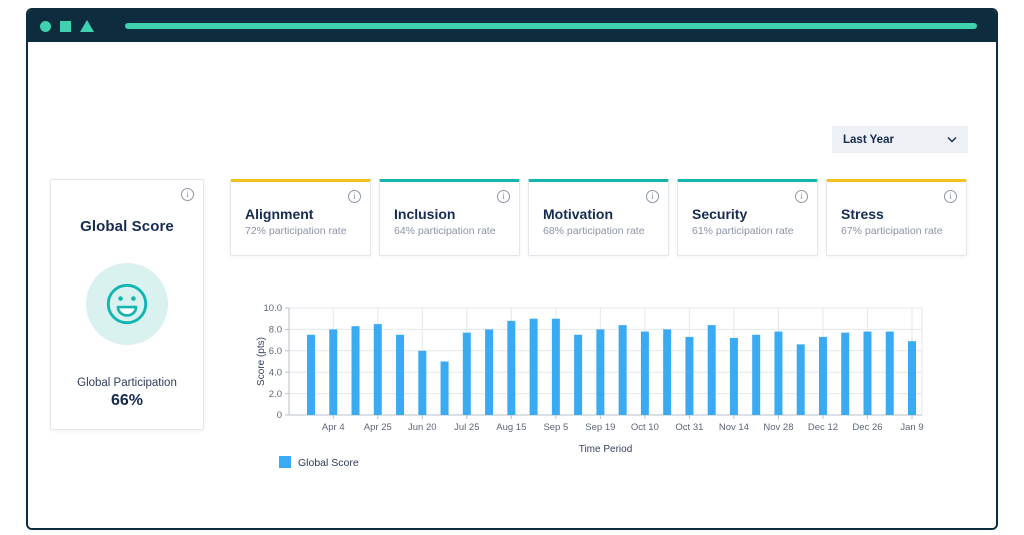 Image resolution: width=1024 pixels, height=535 pixels. What do you see at coordinates (892, 231) in the screenshot?
I see `metric-subtitle: 67% participation rate` at bounding box center [892, 231].